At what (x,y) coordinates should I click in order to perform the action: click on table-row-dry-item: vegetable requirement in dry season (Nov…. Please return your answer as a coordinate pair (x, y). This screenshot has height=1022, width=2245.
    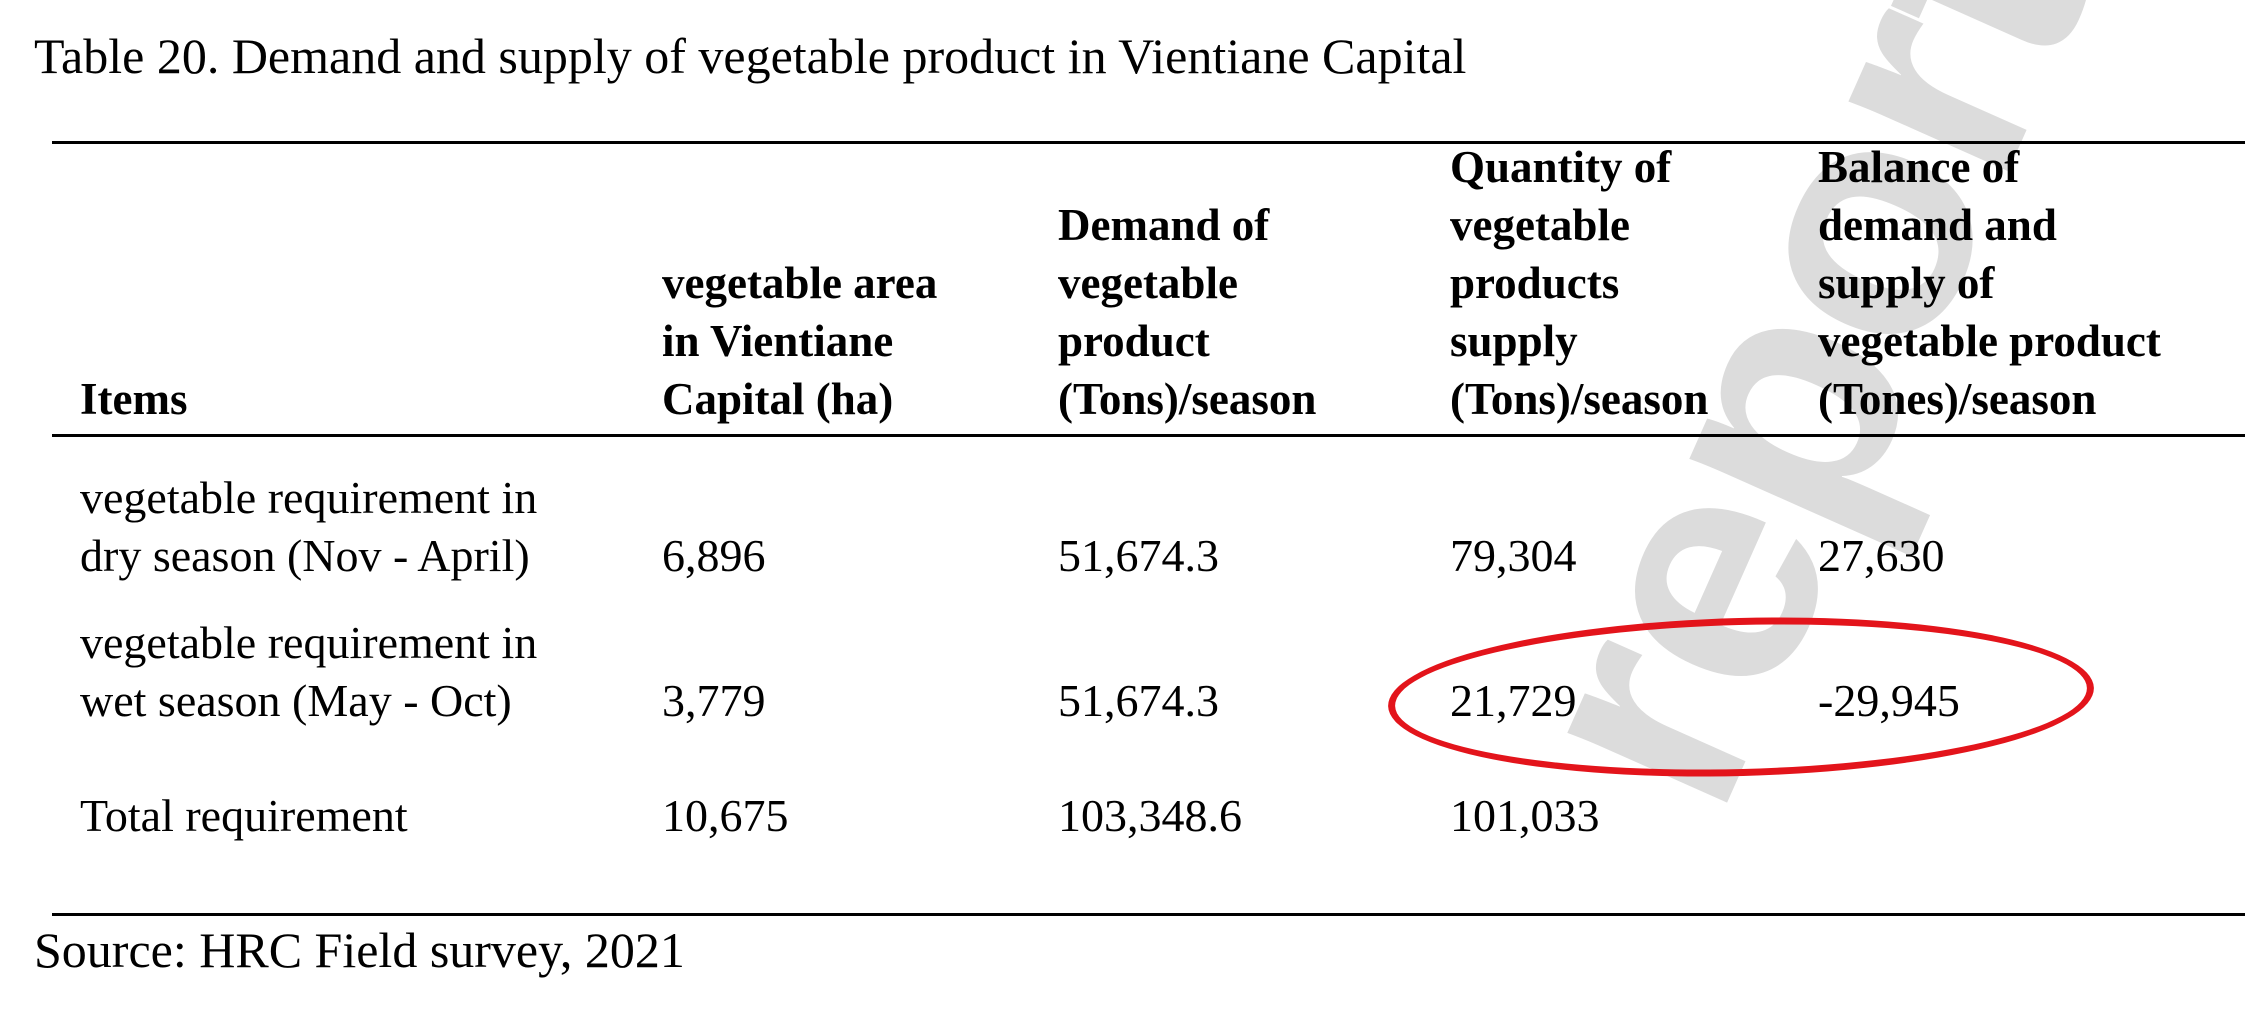
    Looking at the image, I should click on (308, 527).